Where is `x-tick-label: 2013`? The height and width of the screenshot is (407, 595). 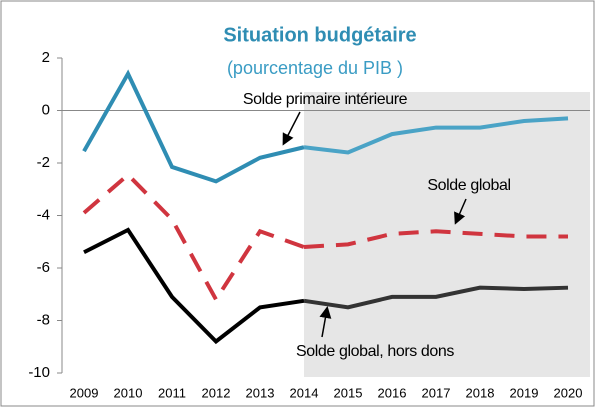 x-tick-label: 2013 is located at coordinates (260, 392).